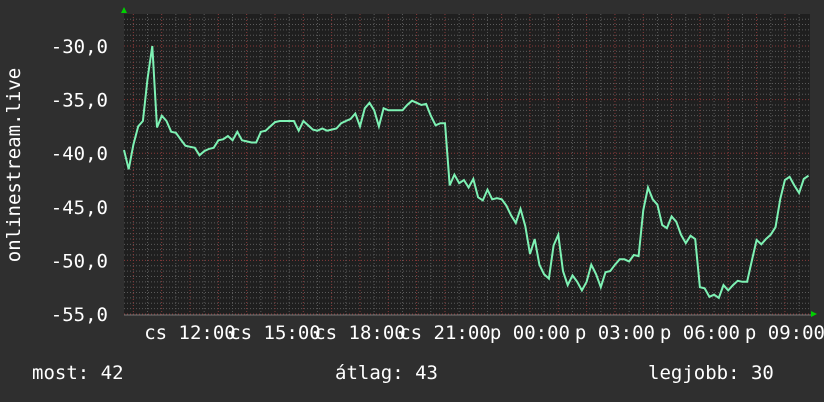 Image resolution: width=824 pixels, height=402 pixels. I want to click on y-tick-label: -35,0, so click(79, 101).